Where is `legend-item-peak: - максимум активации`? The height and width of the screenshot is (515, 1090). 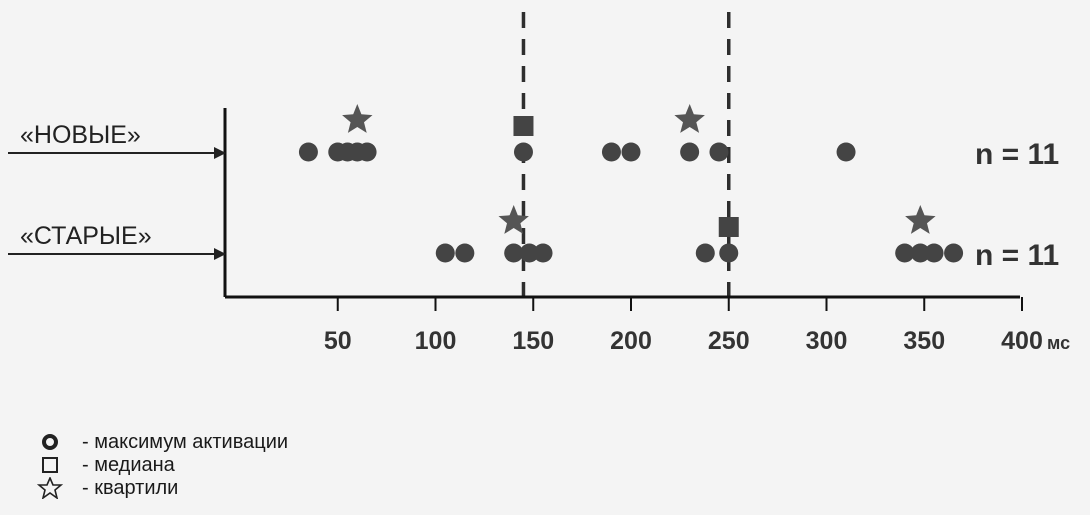
legend-item-peak: - максимум активации is located at coordinates (159, 441).